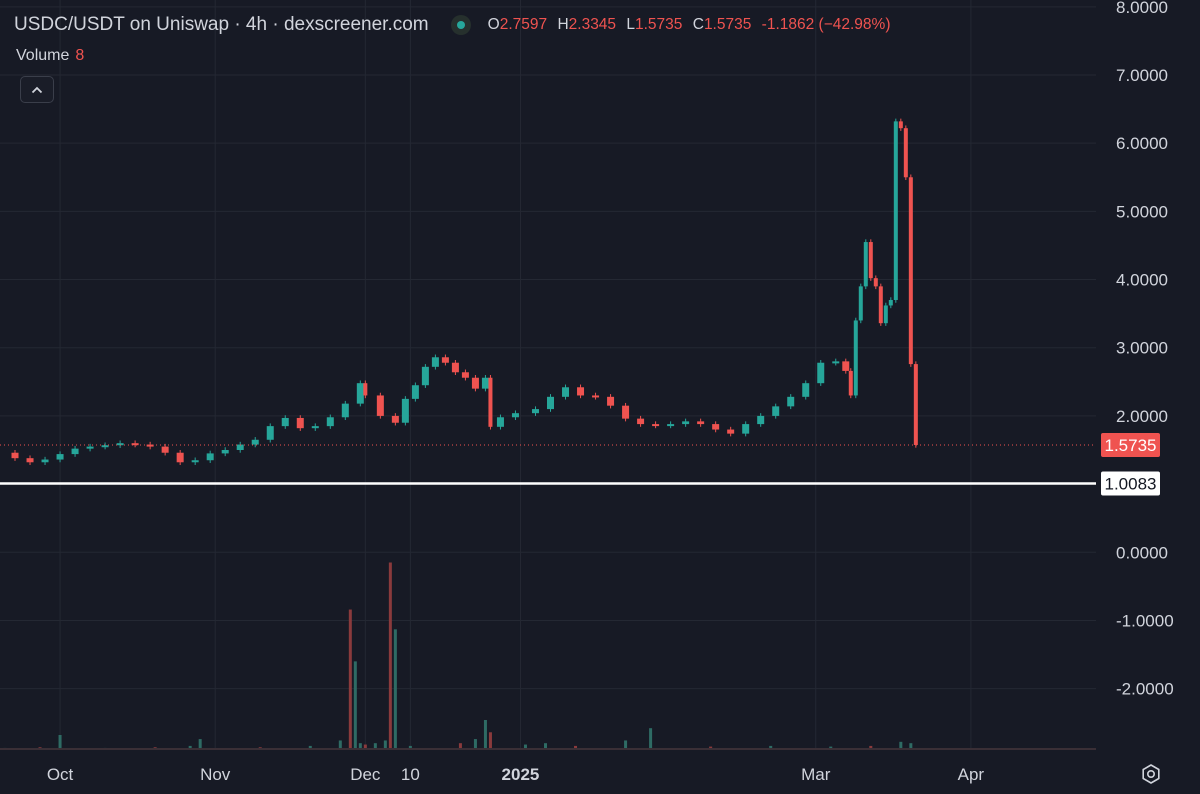 The image size is (1200, 794). What do you see at coordinates (1145, 620) in the screenshot?
I see `y-tick-label: -1.0000` at bounding box center [1145, 620].